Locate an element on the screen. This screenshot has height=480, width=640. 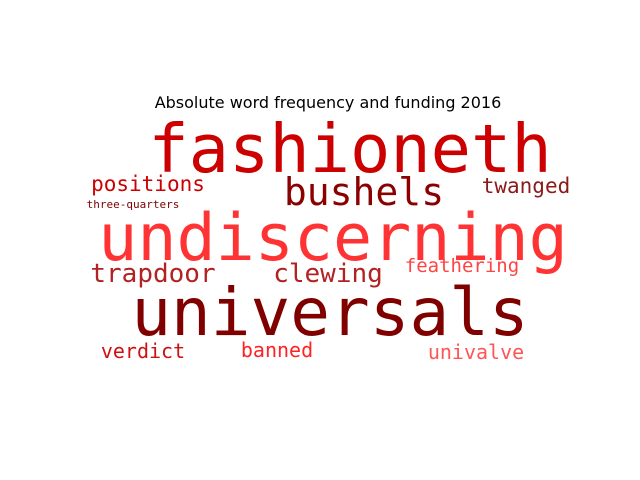
word-trapdoor: trapdoor is located at coordinates (152, 274).